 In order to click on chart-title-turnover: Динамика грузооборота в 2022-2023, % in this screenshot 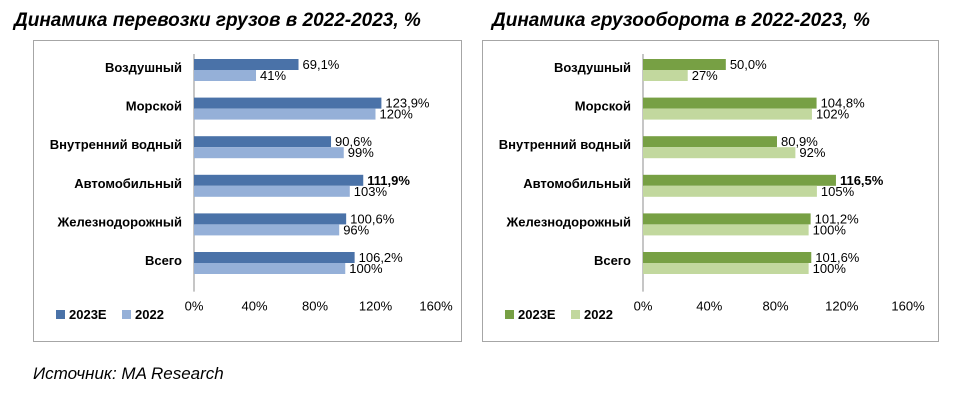, I will do `click(681, 20)`.